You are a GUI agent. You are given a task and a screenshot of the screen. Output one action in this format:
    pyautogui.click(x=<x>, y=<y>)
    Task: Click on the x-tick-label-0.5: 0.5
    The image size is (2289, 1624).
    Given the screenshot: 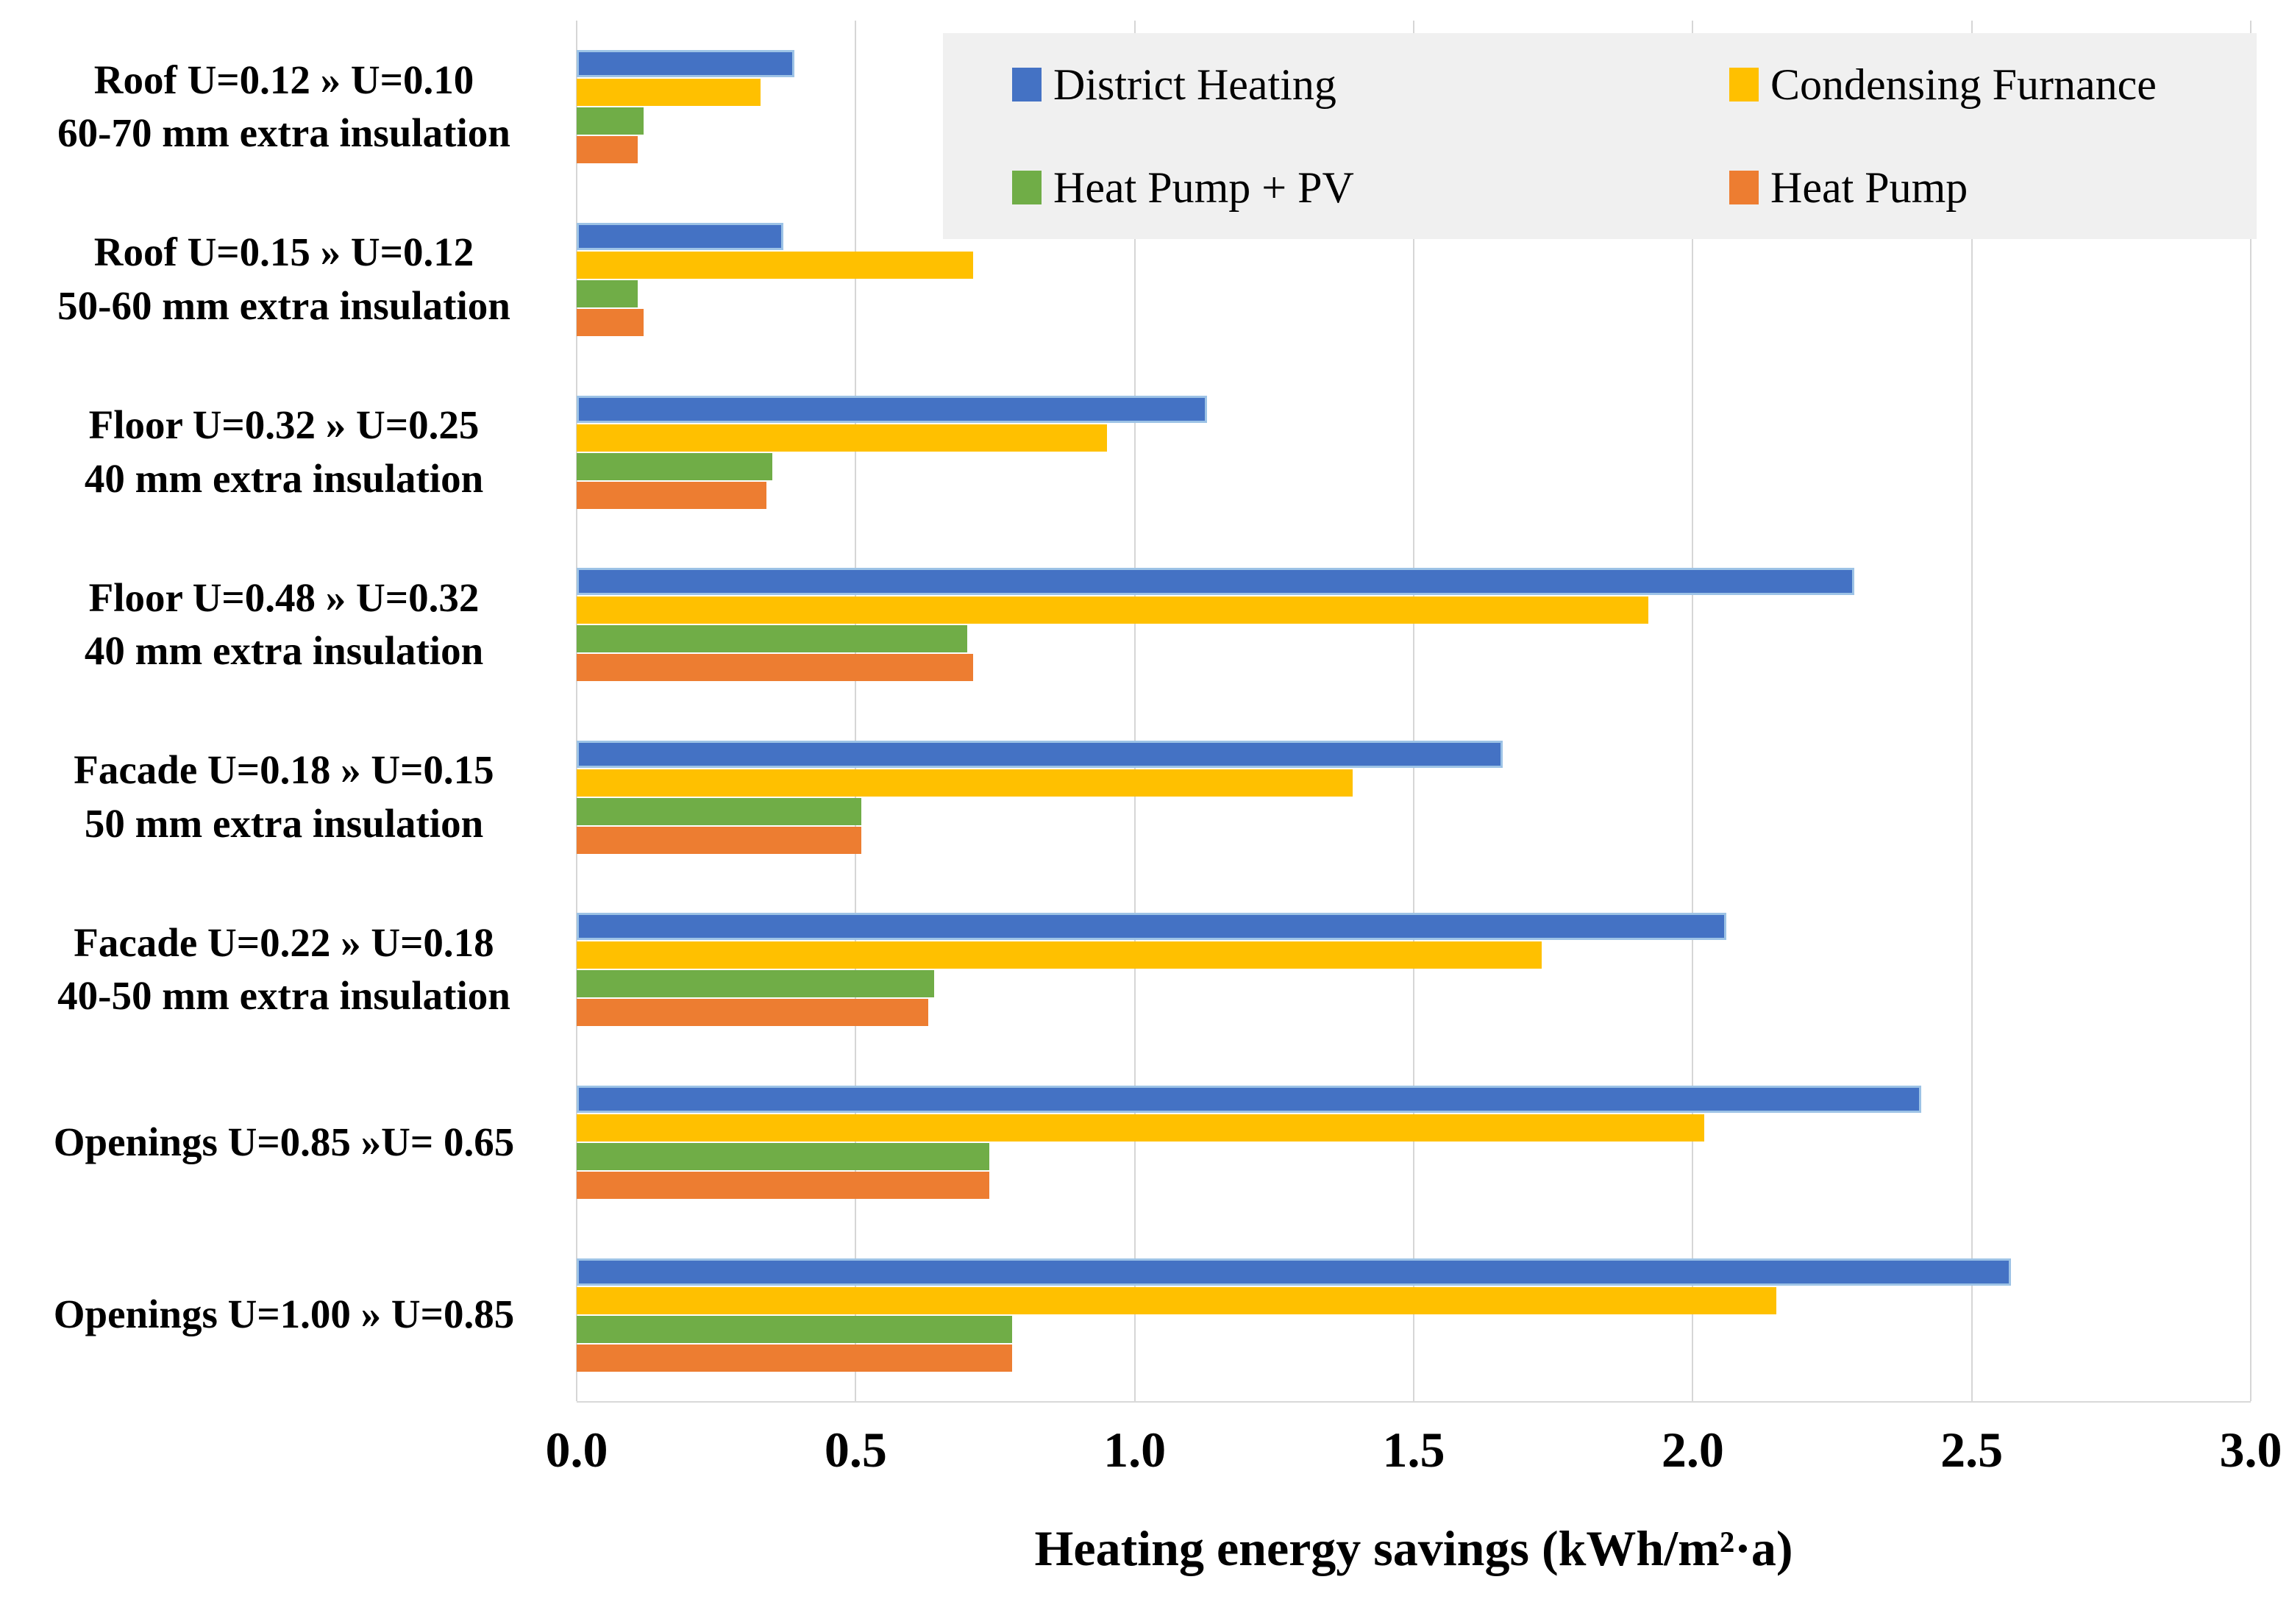 What is the action you would take?
    pyautogui.click(x=855, y=1450)
    